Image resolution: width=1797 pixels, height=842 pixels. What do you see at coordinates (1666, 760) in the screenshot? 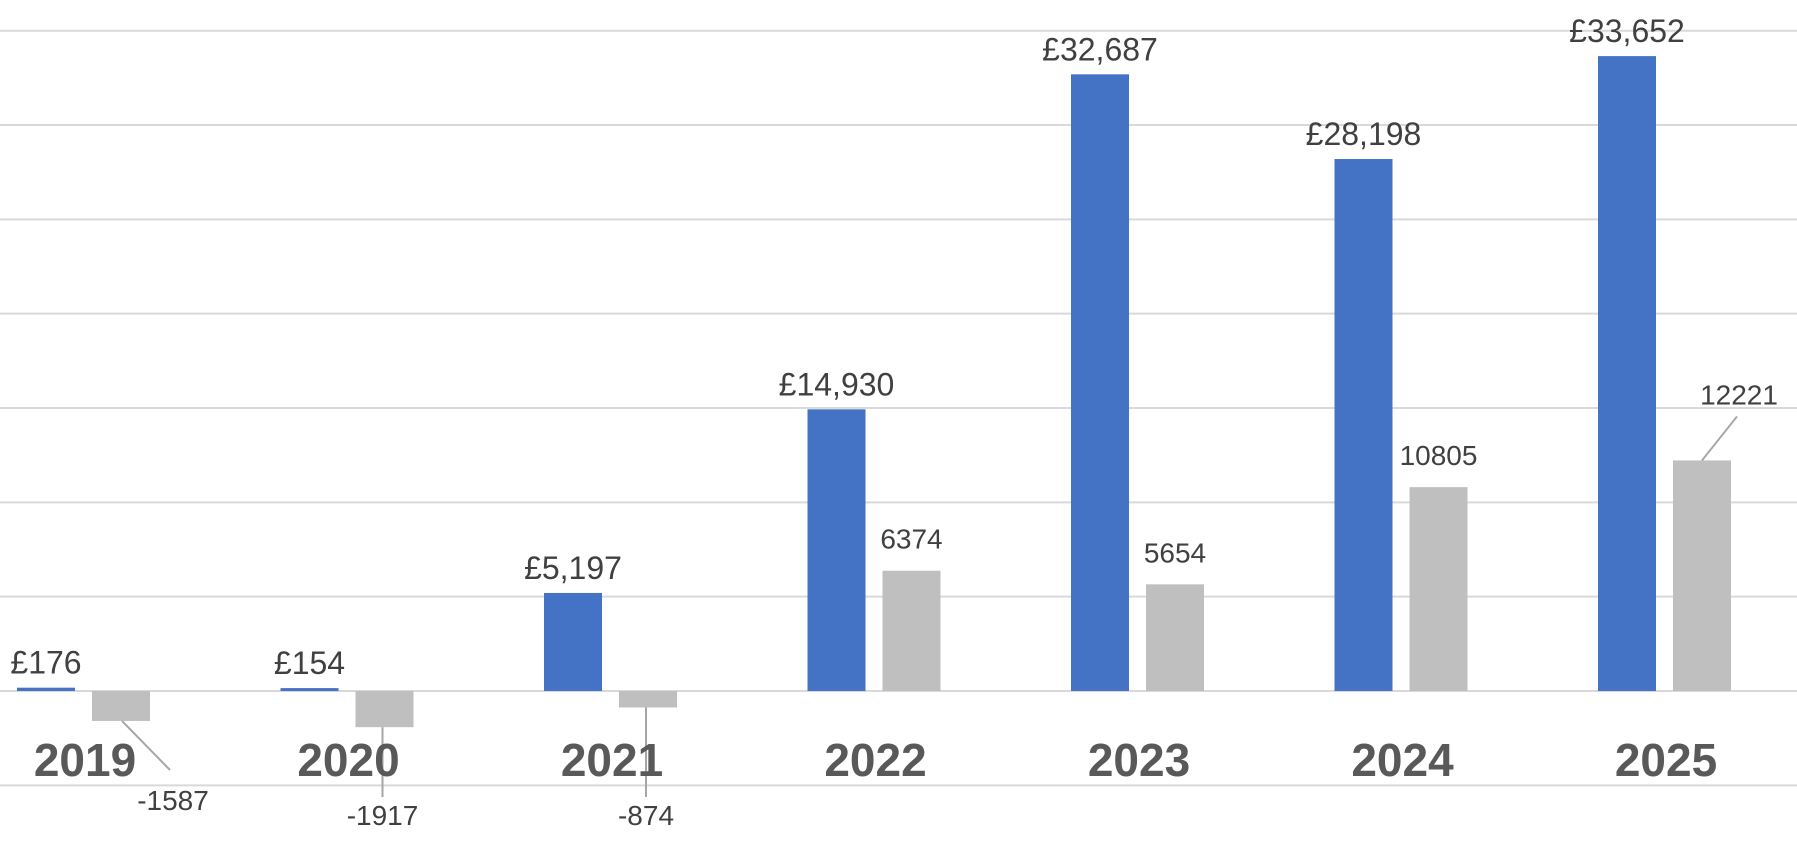
I see `category-label-2025: 2025` at bounding box center [1666, 760].